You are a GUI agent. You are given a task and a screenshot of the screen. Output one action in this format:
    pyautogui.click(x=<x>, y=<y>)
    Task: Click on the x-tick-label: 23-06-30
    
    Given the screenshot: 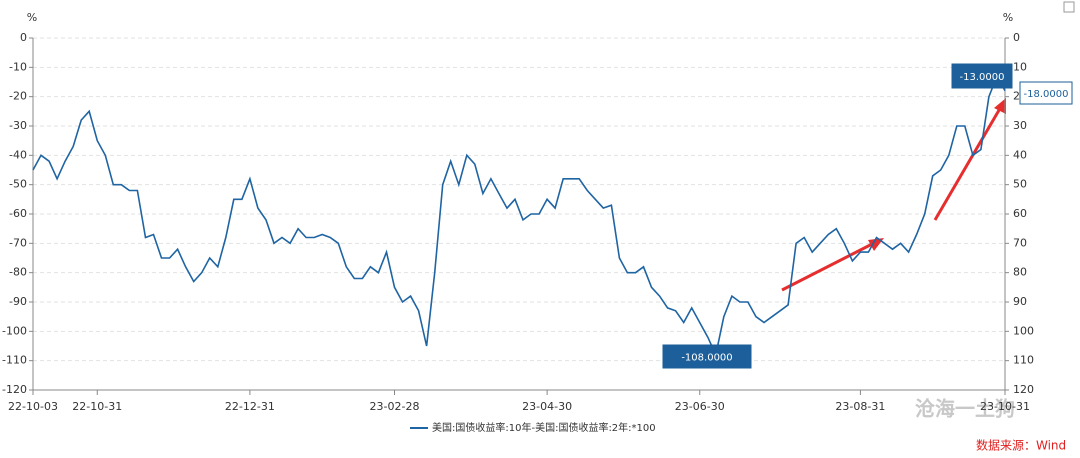 What is the action you would take?
    pyautogui.click(x=700, y=406)
    